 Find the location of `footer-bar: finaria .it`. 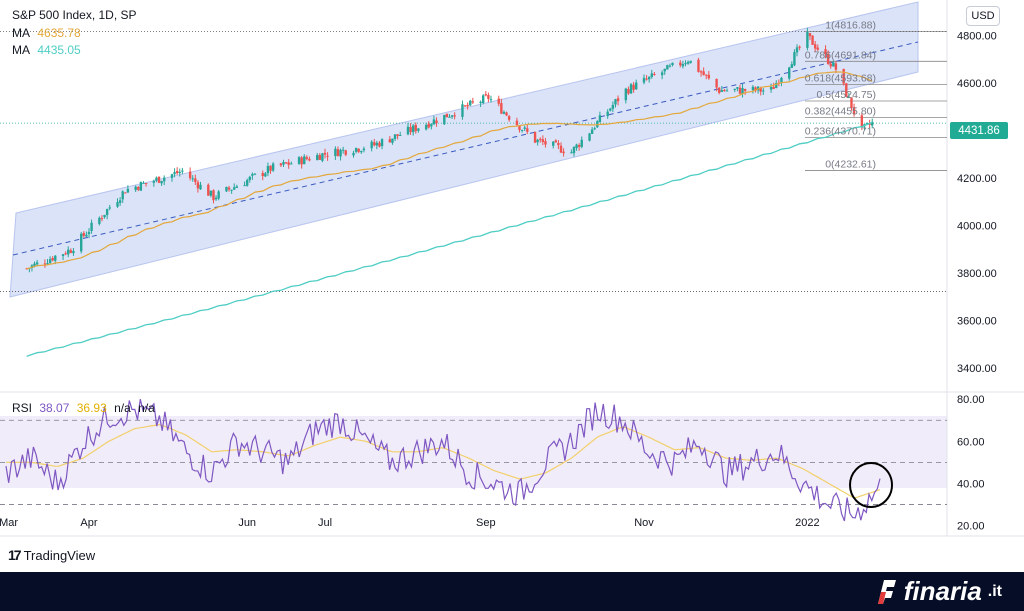

footer-bar: finaria .it is located at coordinates (512, 591).